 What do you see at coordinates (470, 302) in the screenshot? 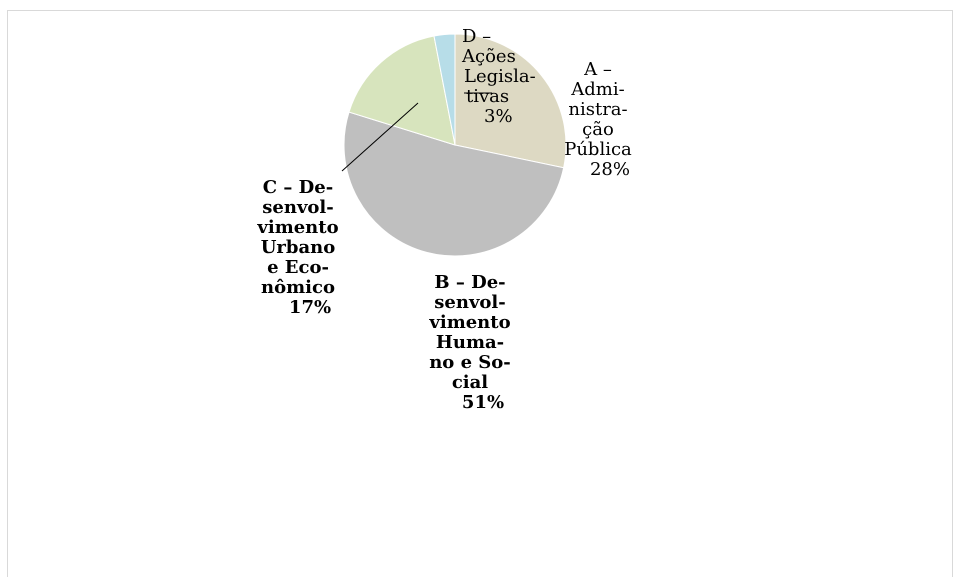
I see `slice-b-label-line: senvol-` at bounding box center [470, 302].